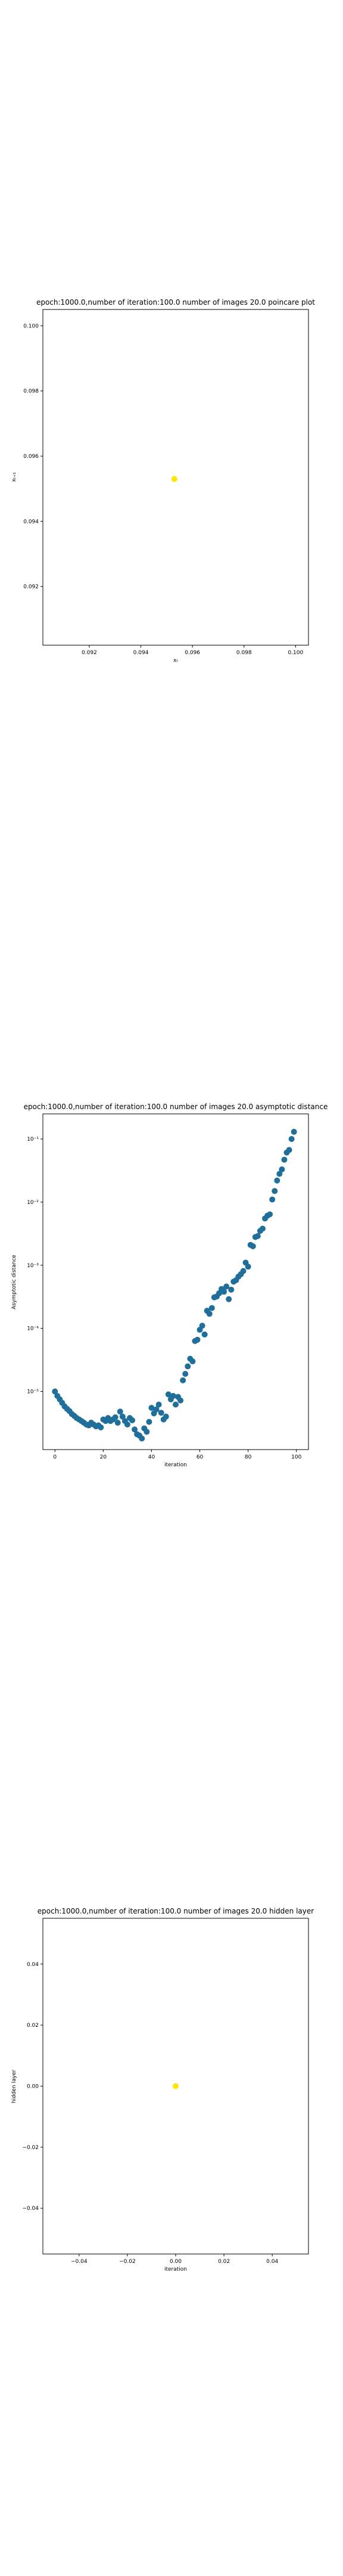 This screenshot has width=343, height=2576. Describe the element at coordinates (31, 2148) in the screenshot. I see `hidden-layer-y-tick-label: −0.02` at that location.